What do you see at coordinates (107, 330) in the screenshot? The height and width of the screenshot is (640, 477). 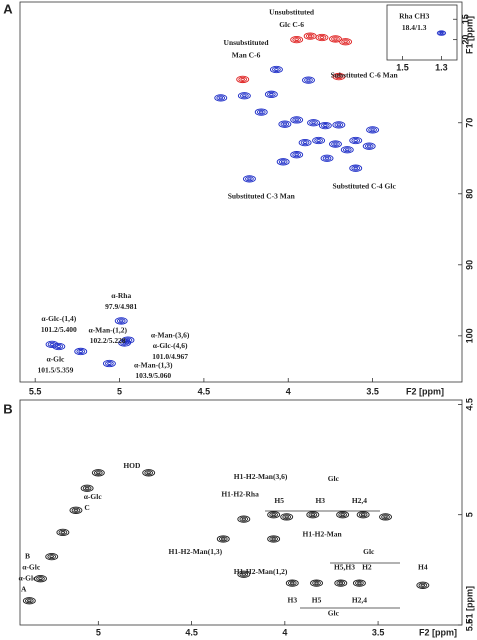 I see `annotation: α-Man-(1,2)` at bounding box center [107, 330].